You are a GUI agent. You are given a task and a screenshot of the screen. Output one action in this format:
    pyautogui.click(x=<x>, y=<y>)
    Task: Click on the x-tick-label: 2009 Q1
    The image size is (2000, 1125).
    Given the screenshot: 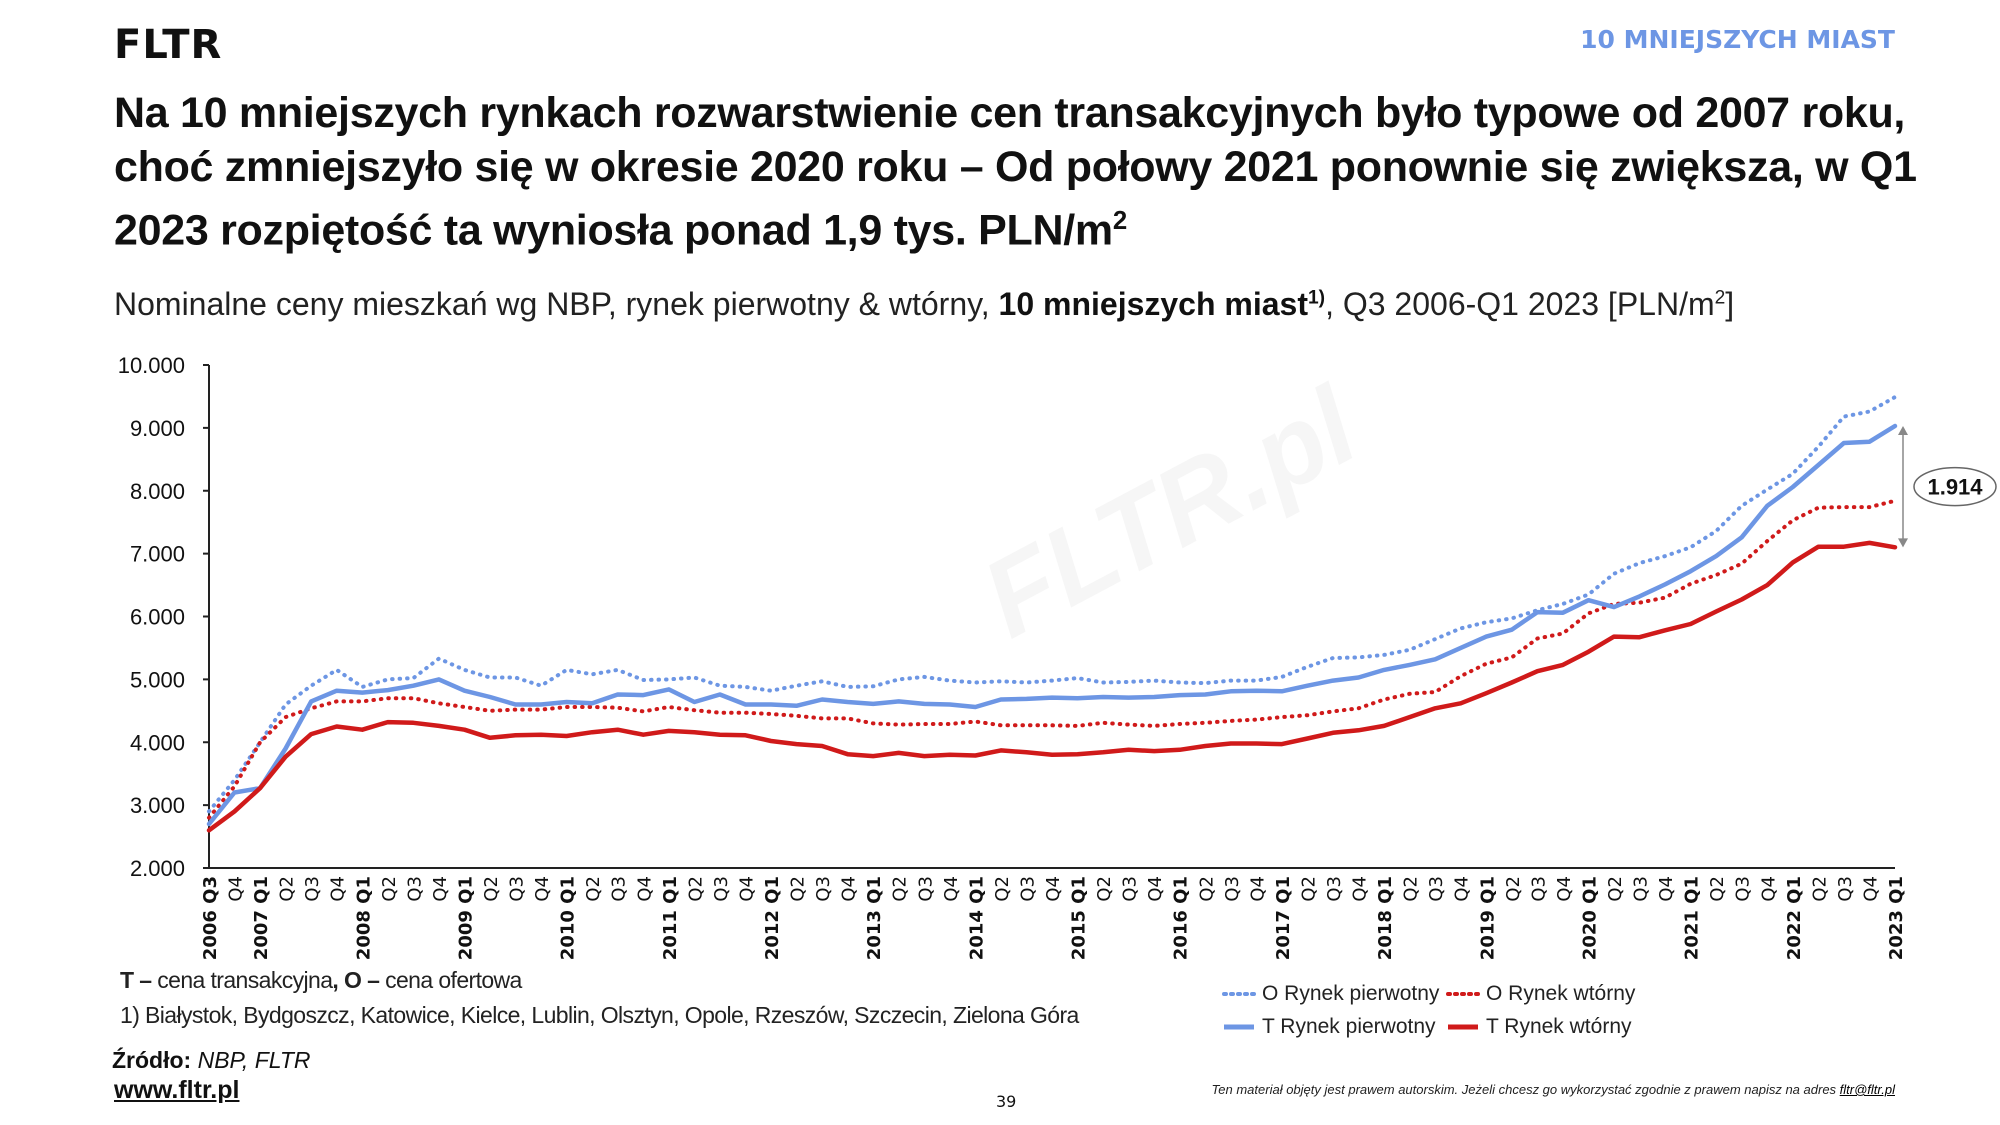 What is the action you would take?
    pyautogui.click(x=465, y=918)
    